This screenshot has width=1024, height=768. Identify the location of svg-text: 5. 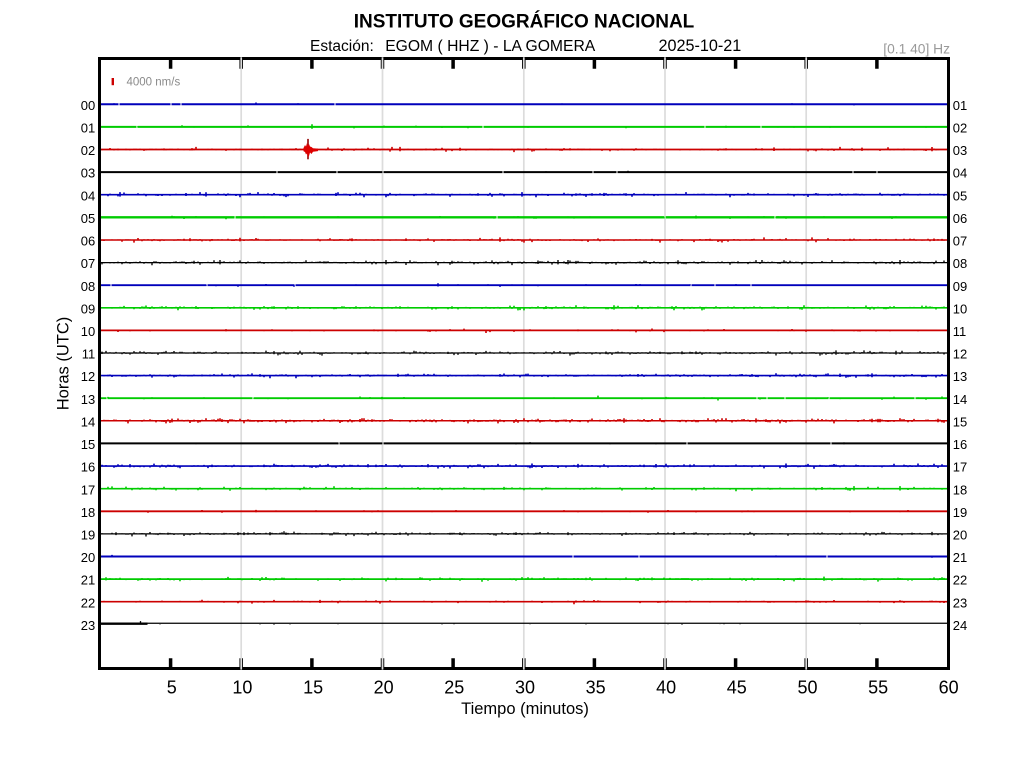
(172, 688).